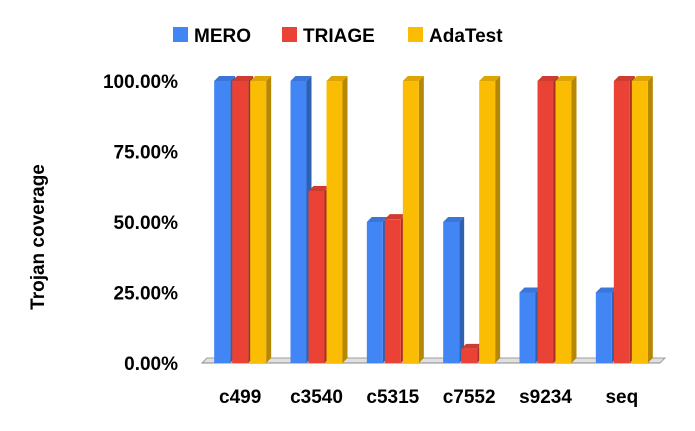 The width and height of the screenshot is (695, 431). I want to click on legend-item: MERO, so click(212, 36).